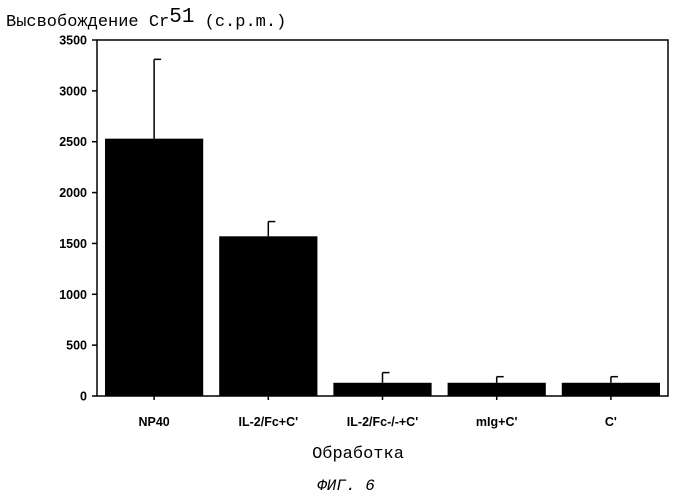 The height and width of the screenshot is (500, 682). What do you see at coordinates (83, 397) in the screenshot?
I see `y-tick-label-0: 0` at bounding box center [83, 397].